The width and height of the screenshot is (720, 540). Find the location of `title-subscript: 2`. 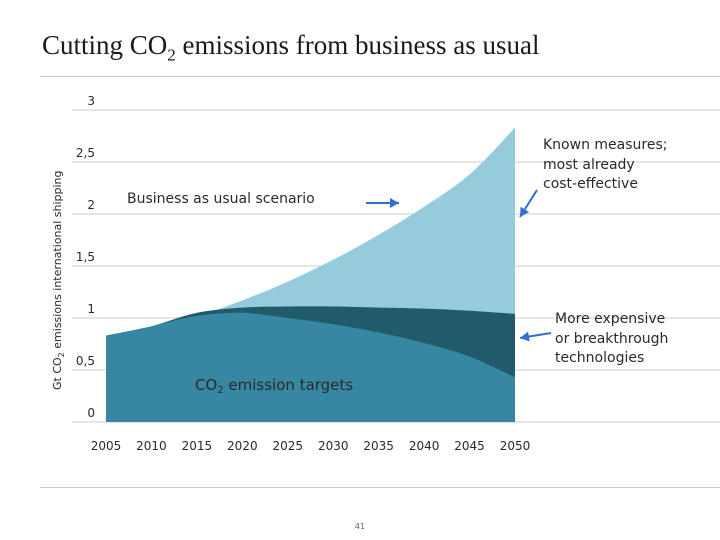

title-subscript: 2 is located at coordinates (171, 55).